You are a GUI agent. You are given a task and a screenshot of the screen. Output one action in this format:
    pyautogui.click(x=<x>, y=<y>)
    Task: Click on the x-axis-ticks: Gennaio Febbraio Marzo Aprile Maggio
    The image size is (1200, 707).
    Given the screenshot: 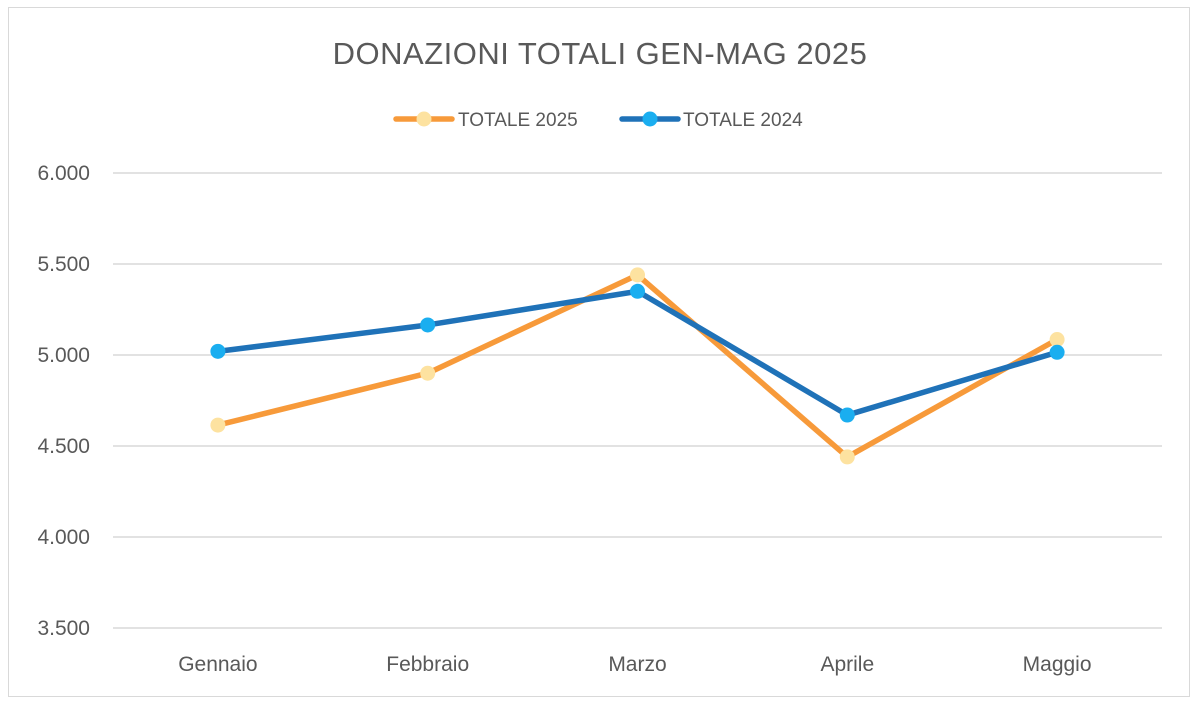 What is the action you would take?
    pyautogui.click(x=634, y=664)
    